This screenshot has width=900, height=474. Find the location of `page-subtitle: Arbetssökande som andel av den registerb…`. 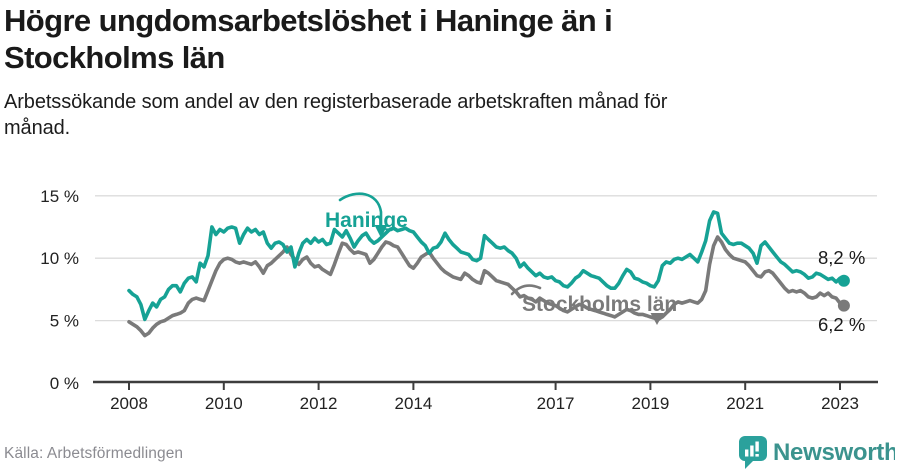

page-subtitle: Arbetssökande som andel av den registerb… is located at coordinates (336, 115).